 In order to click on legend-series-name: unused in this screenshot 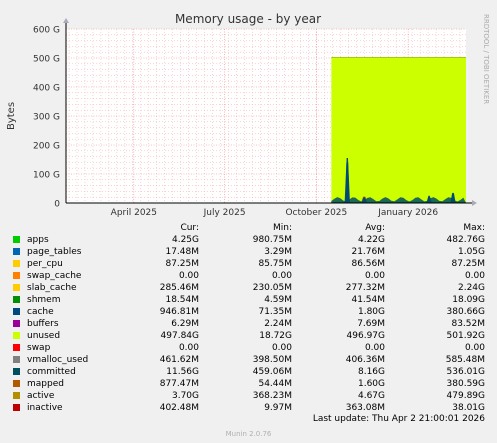, I will do `click(44, 336)`.